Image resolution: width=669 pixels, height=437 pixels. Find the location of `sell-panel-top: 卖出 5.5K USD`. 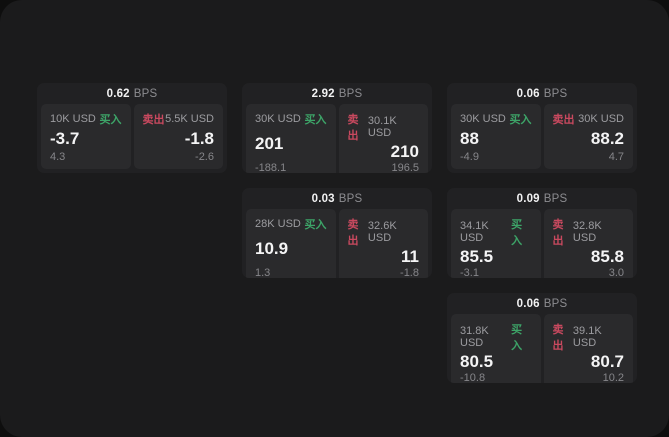

sell-panel-top: 卖出 5.5K USD is located at coordinates (179, 119).